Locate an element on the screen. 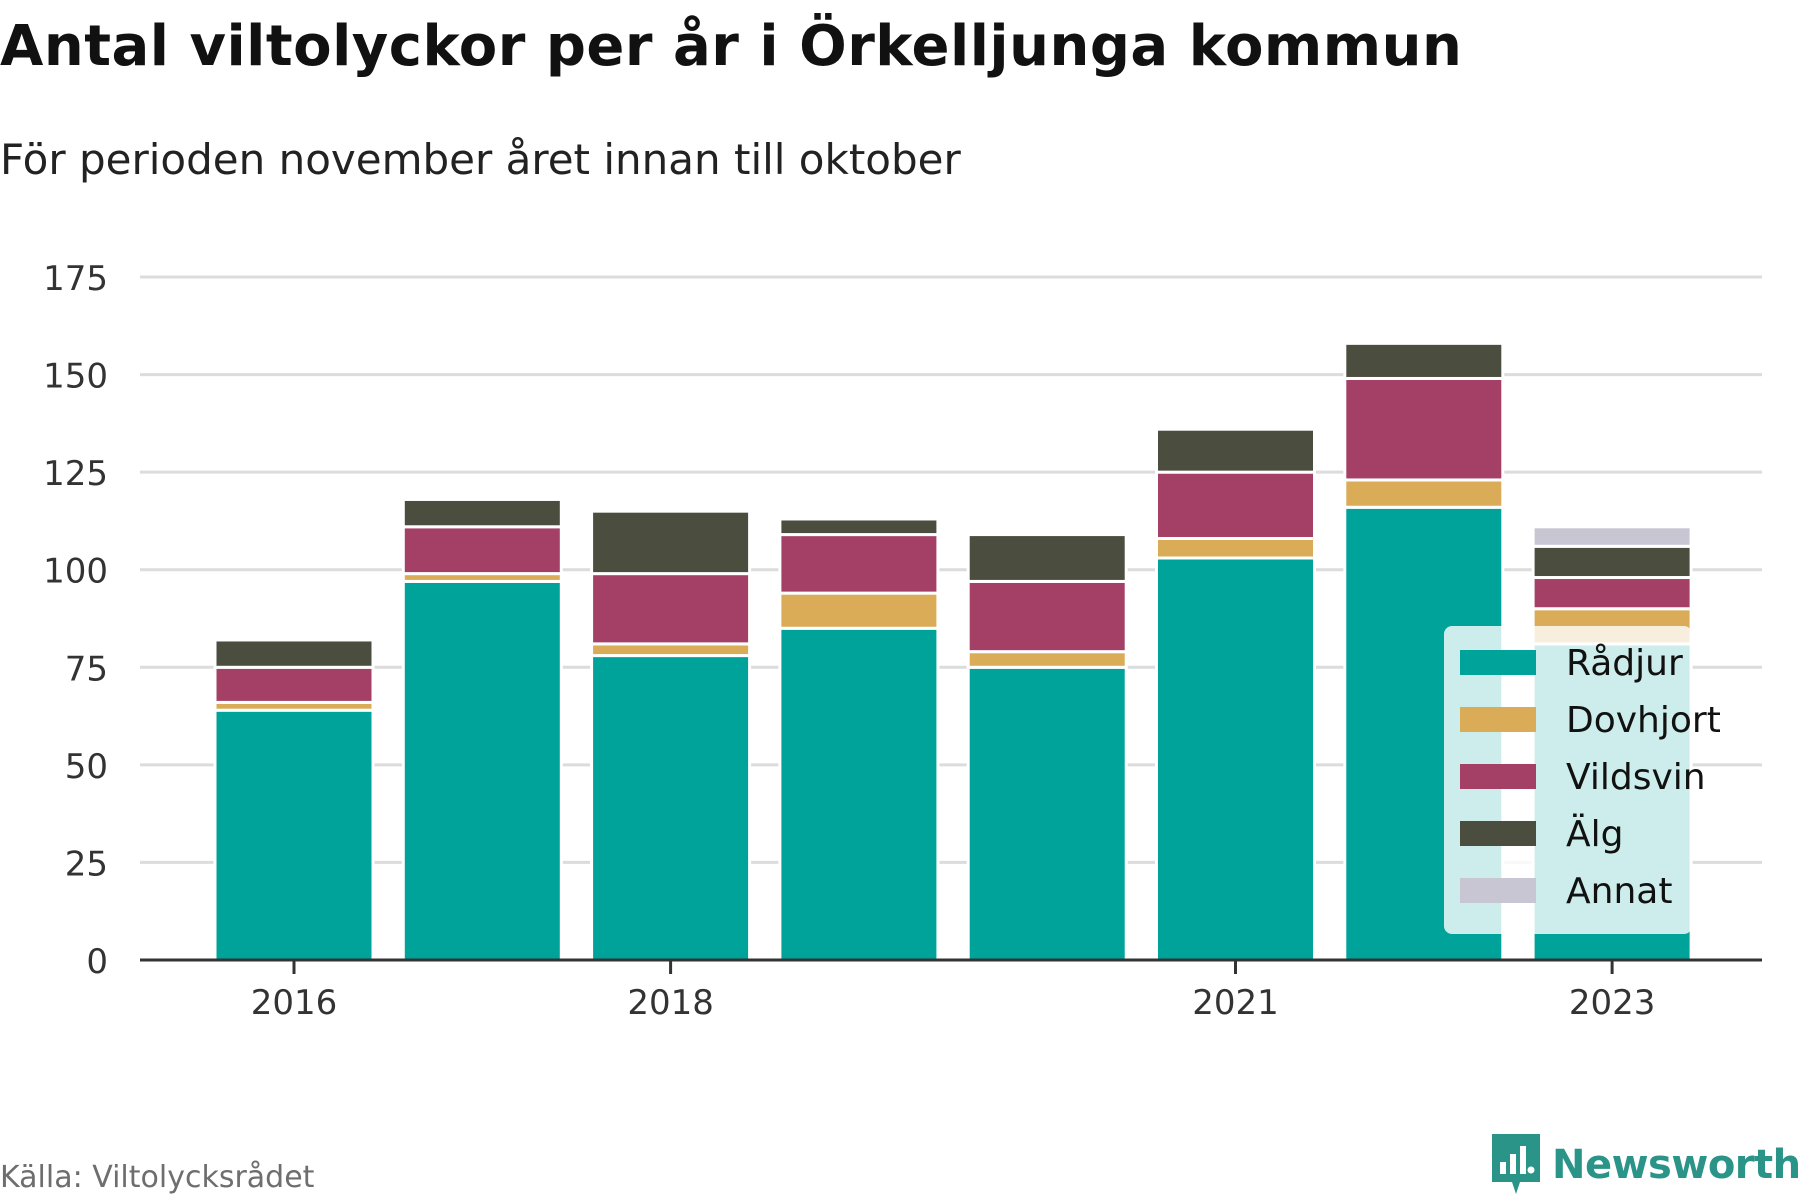 This screenshot has height=1200, width=1800. source-note: Källa: Viltolycksrådet is located at coordinates (157, 1177).